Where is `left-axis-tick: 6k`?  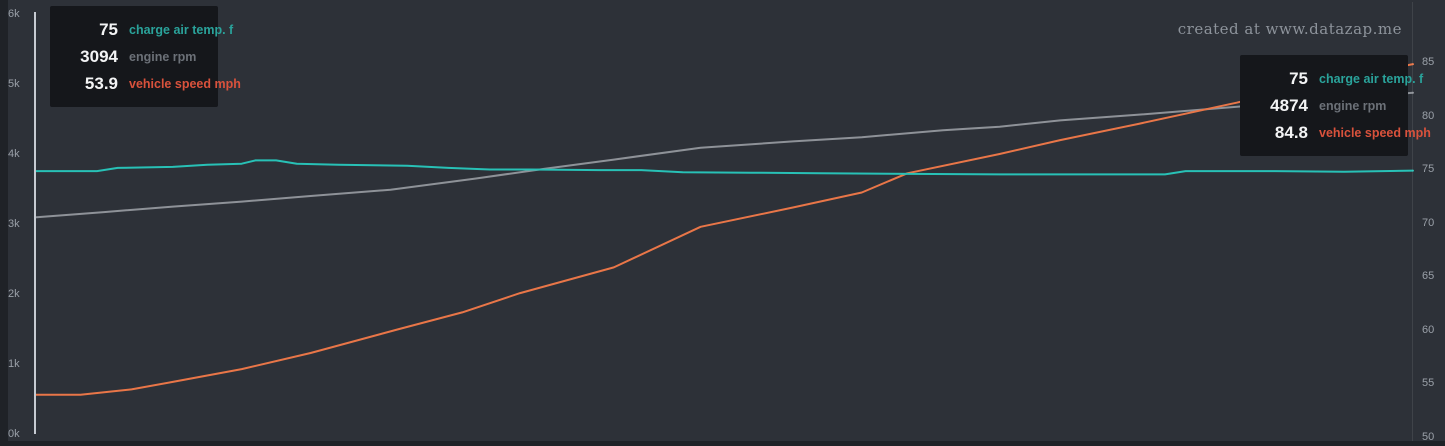
left-axis-tick: 6k is located at coordinates (14, 14).